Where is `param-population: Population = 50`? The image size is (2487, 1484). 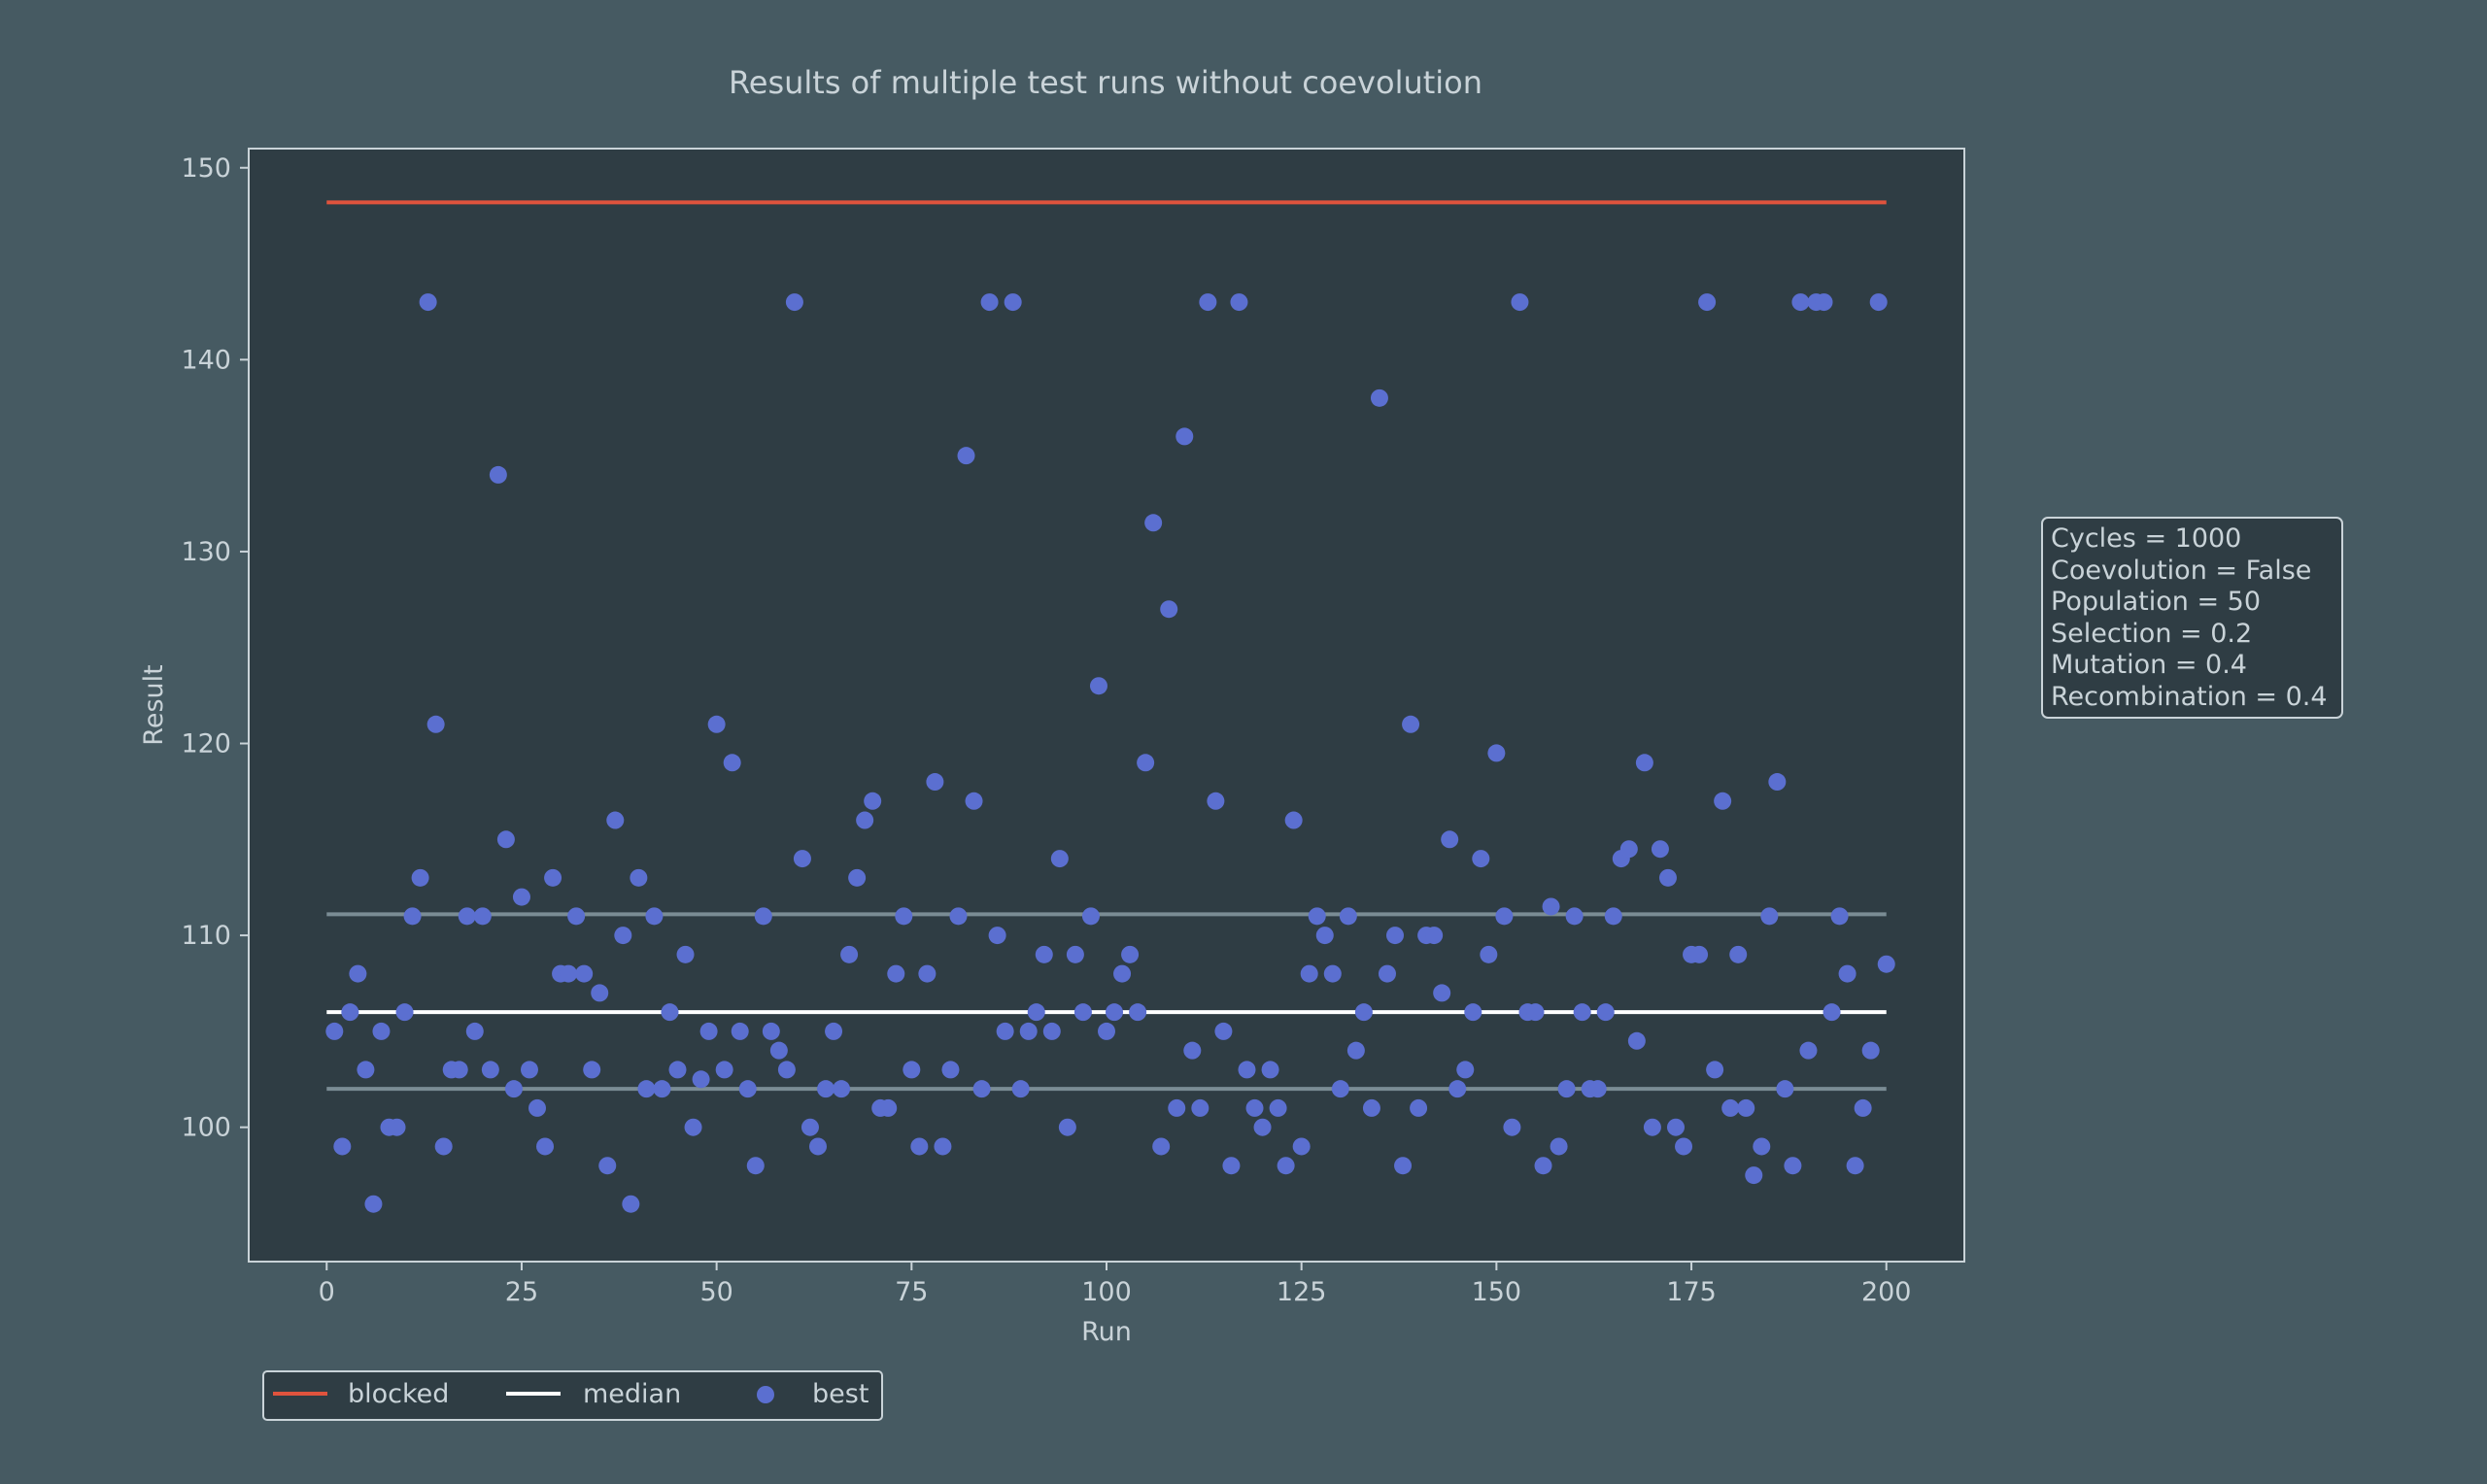 param-population: Population = 50 is located at coordinates (2156, 602).